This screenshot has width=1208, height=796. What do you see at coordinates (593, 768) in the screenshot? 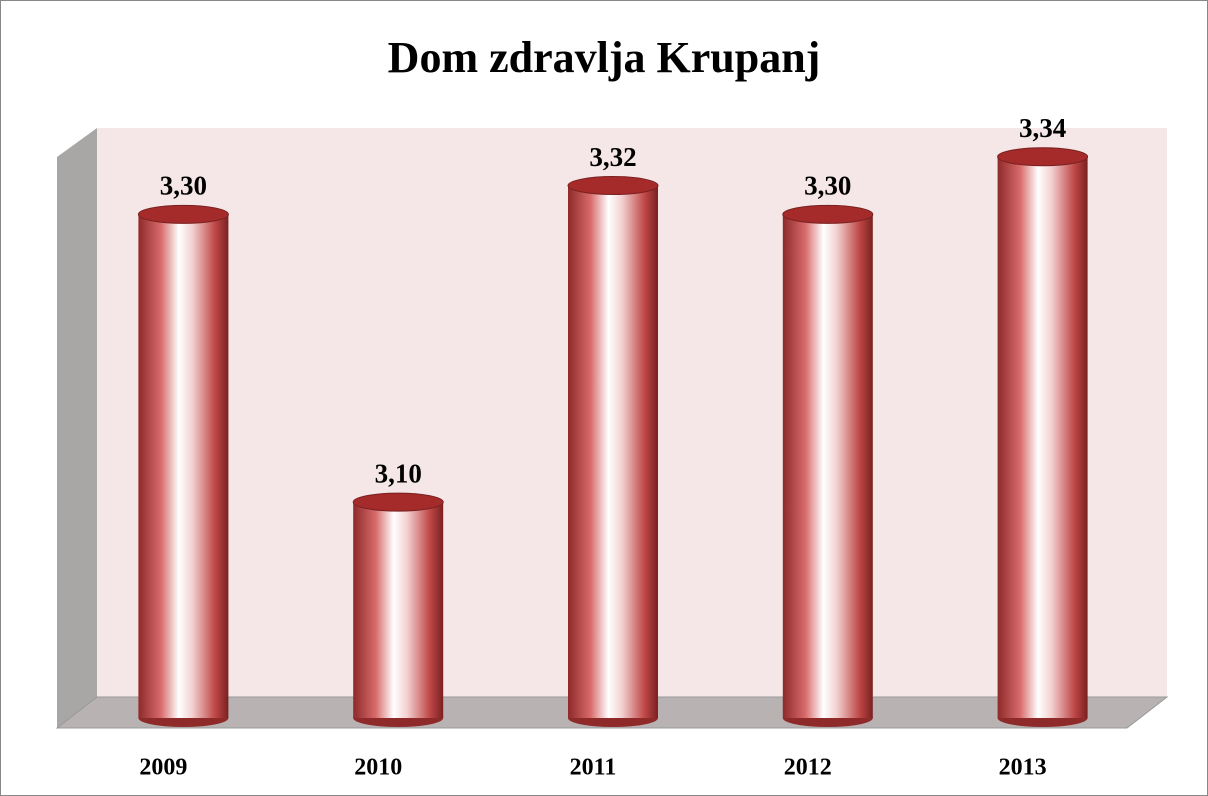
I see `x-tick-label: 2011` at bounding box center [593, 768].